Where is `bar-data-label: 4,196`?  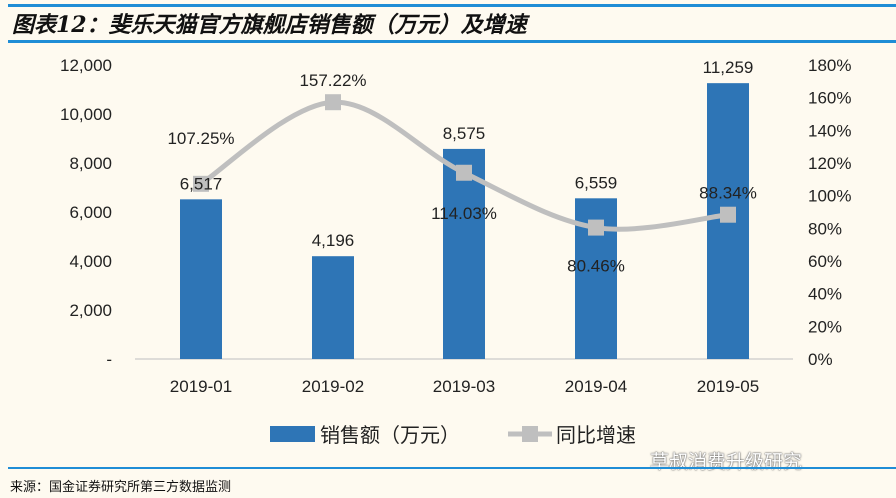 bar-data-label: 4,196 is located at coordinates (333, 240).